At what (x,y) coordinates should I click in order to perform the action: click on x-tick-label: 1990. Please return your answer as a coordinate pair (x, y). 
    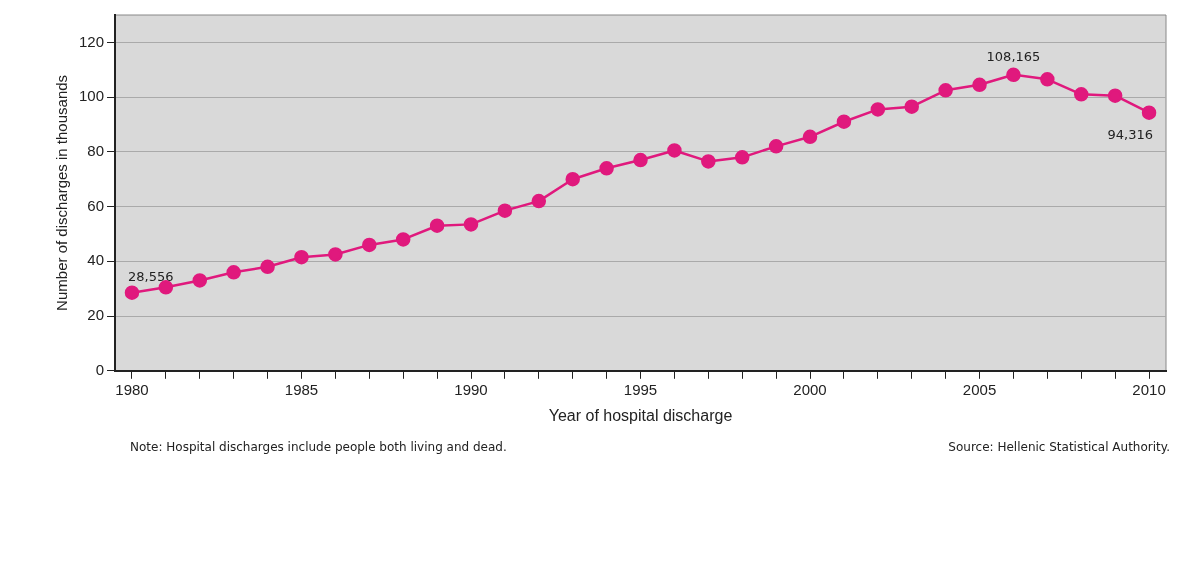
    Looking at the image, I should click on (471, 389).